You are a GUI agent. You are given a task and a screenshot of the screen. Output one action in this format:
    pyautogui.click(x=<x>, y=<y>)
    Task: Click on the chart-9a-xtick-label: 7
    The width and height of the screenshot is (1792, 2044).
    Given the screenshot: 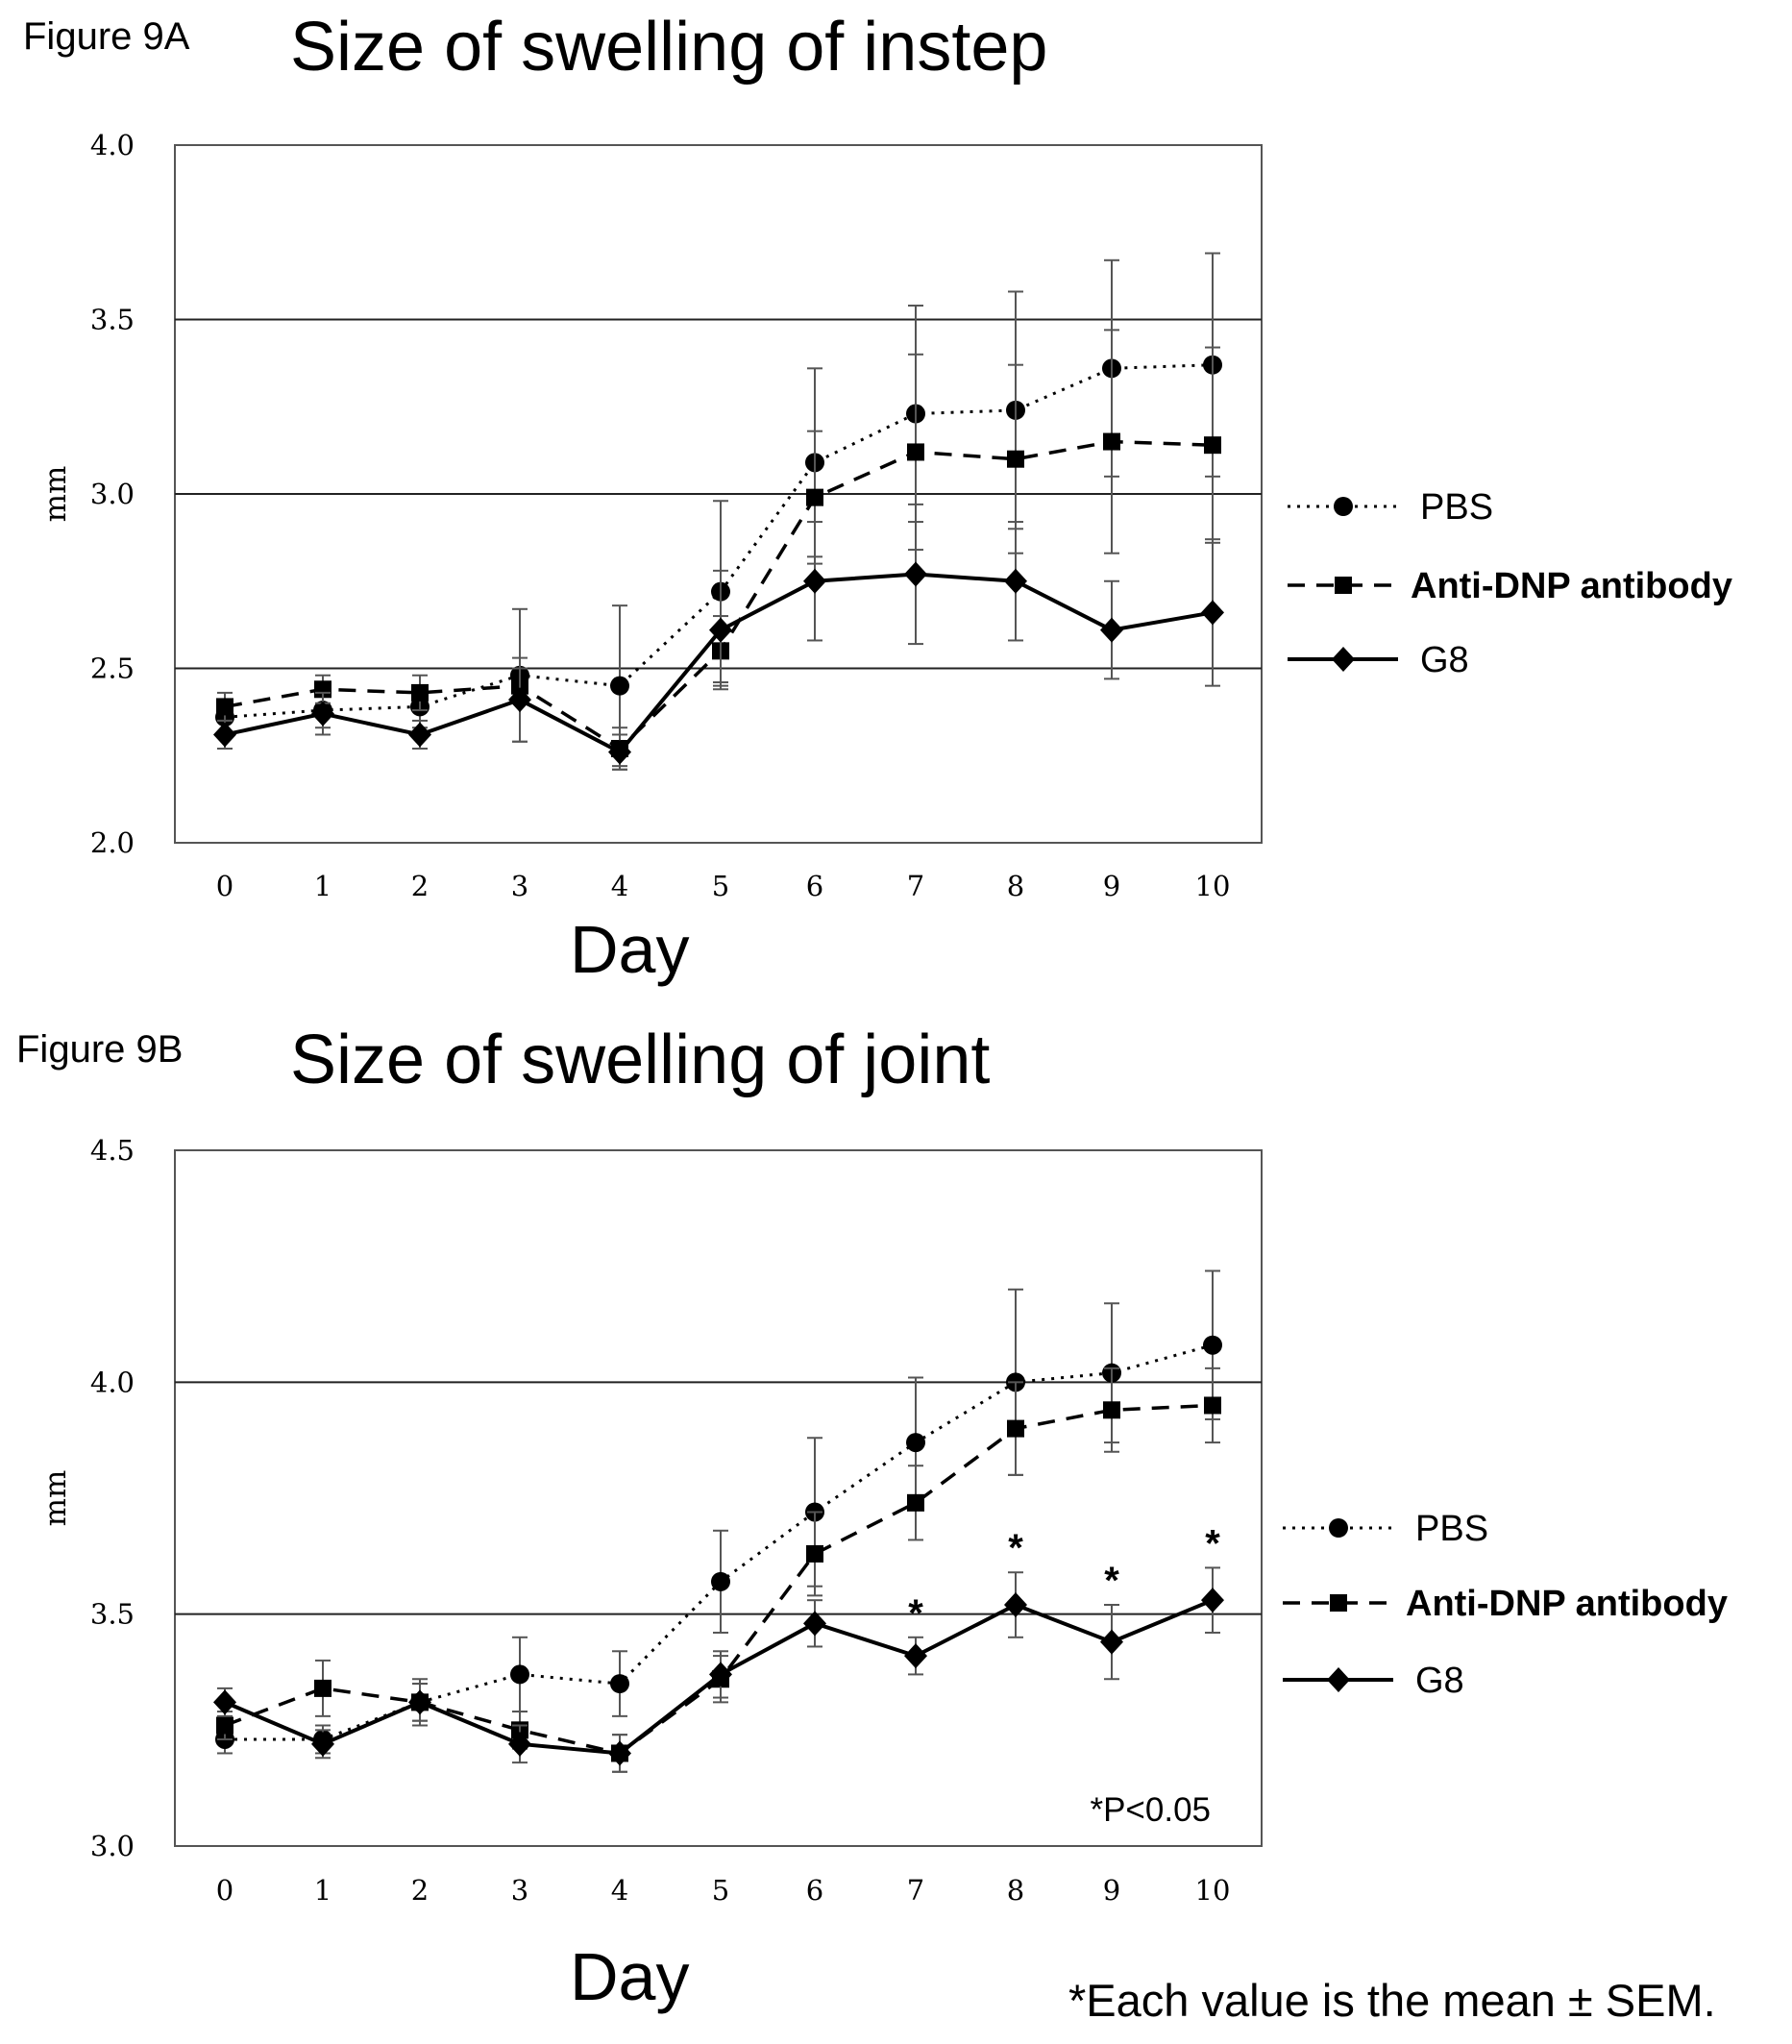 What is the action you would take?
    pyautogui.click(x=916, y=886)
    